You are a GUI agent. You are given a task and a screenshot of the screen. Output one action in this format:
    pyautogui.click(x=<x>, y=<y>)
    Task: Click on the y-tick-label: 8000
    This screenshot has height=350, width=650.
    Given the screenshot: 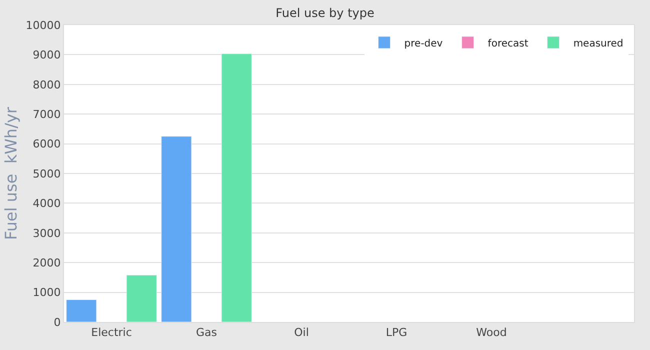 What is the action you would take?
    pyautogui.click(x=46, y=85)
    